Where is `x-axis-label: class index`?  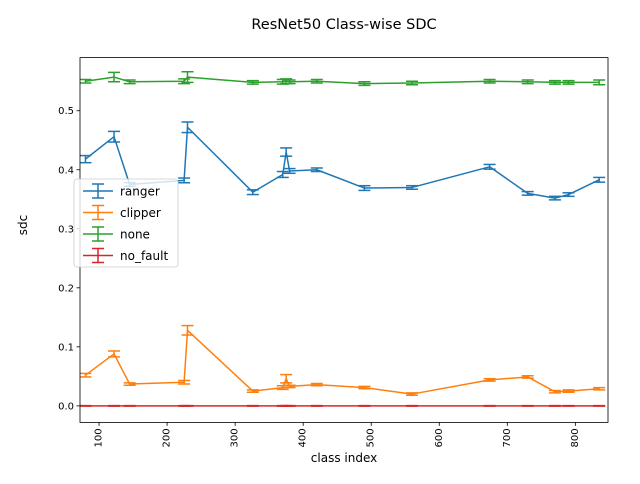
x-axis-label: class index is located at coordinates (344, 458).